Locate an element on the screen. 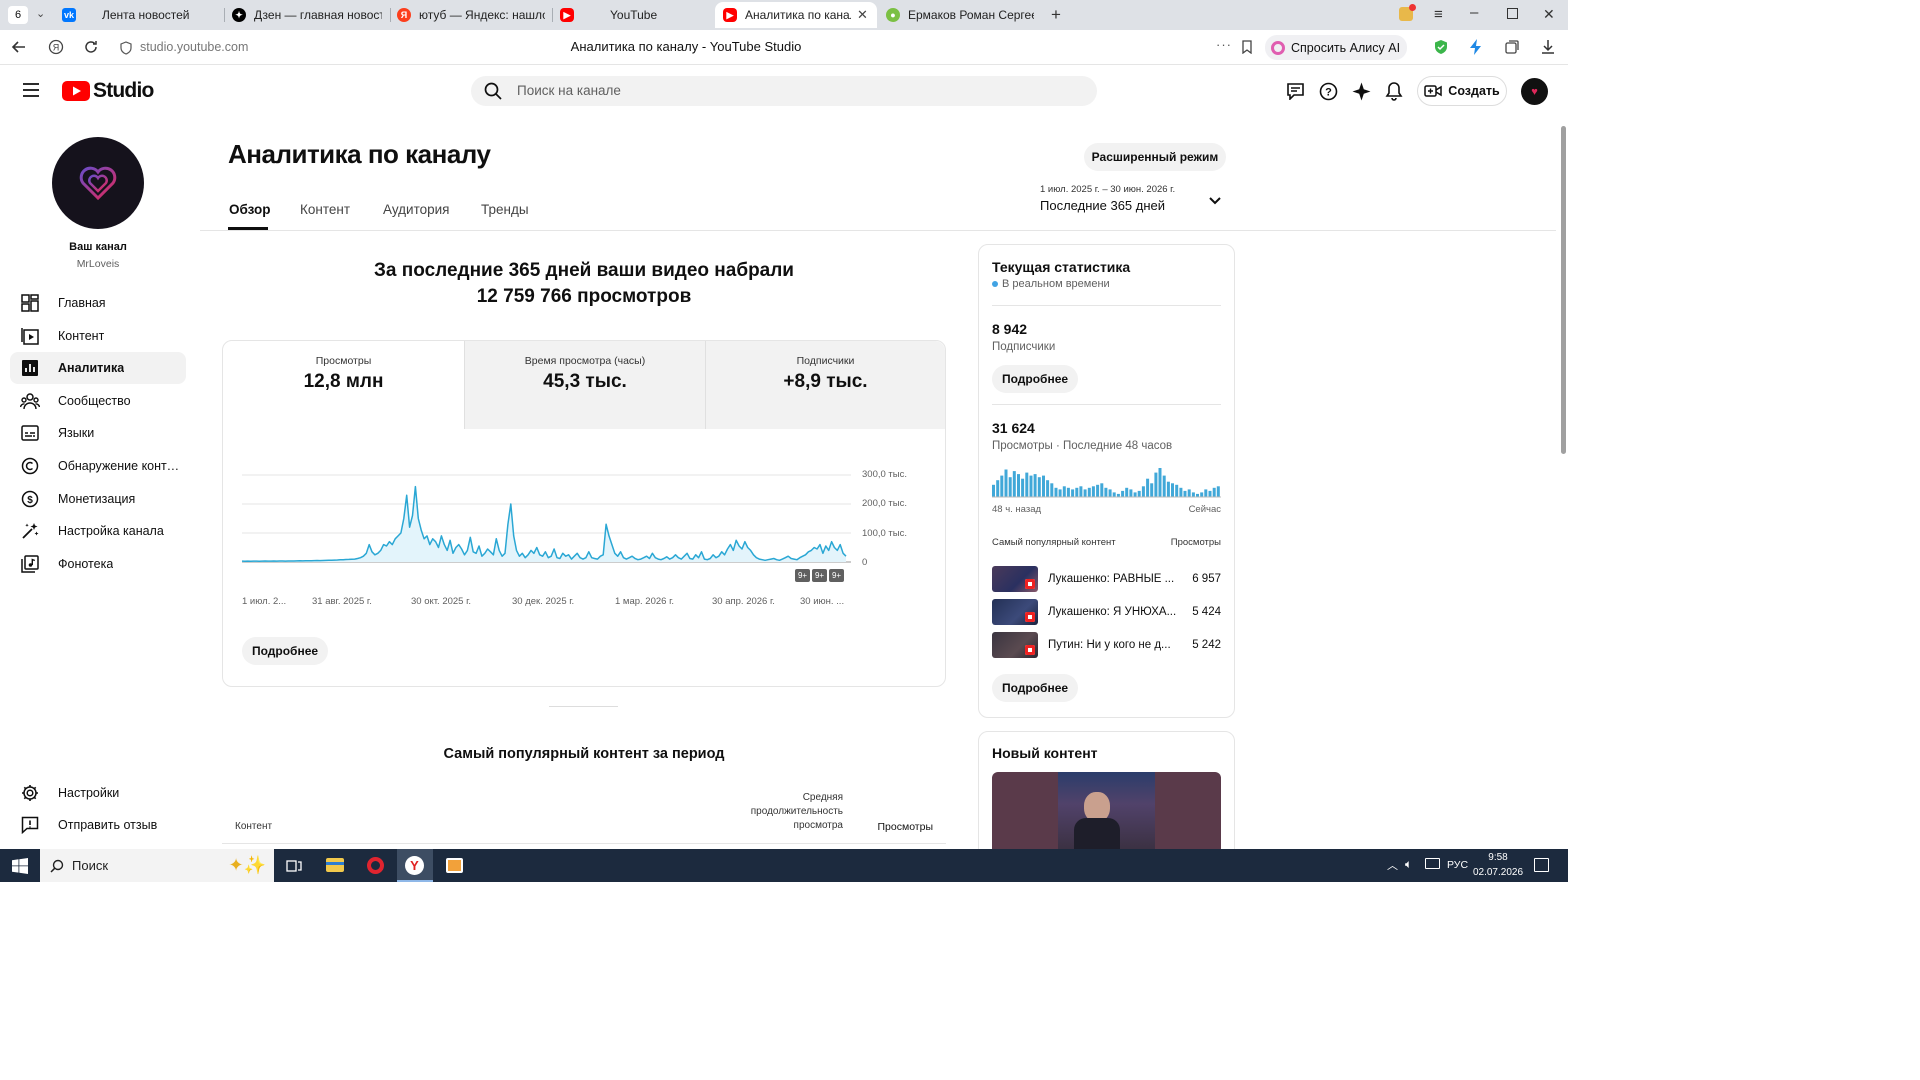 This screenshot has width=1920, height=1080. hamburger-menu-icon is located at coordinates (31, 92).